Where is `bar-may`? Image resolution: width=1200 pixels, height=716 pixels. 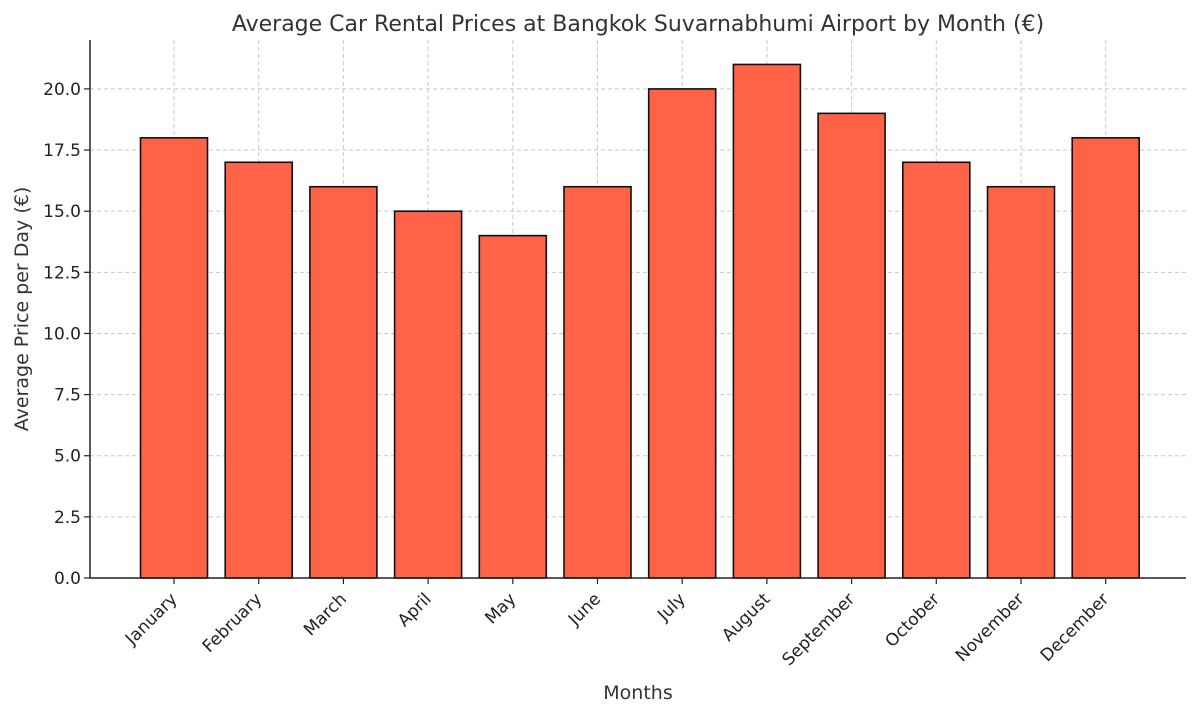
bar-may is located at coordinates (513, 406).